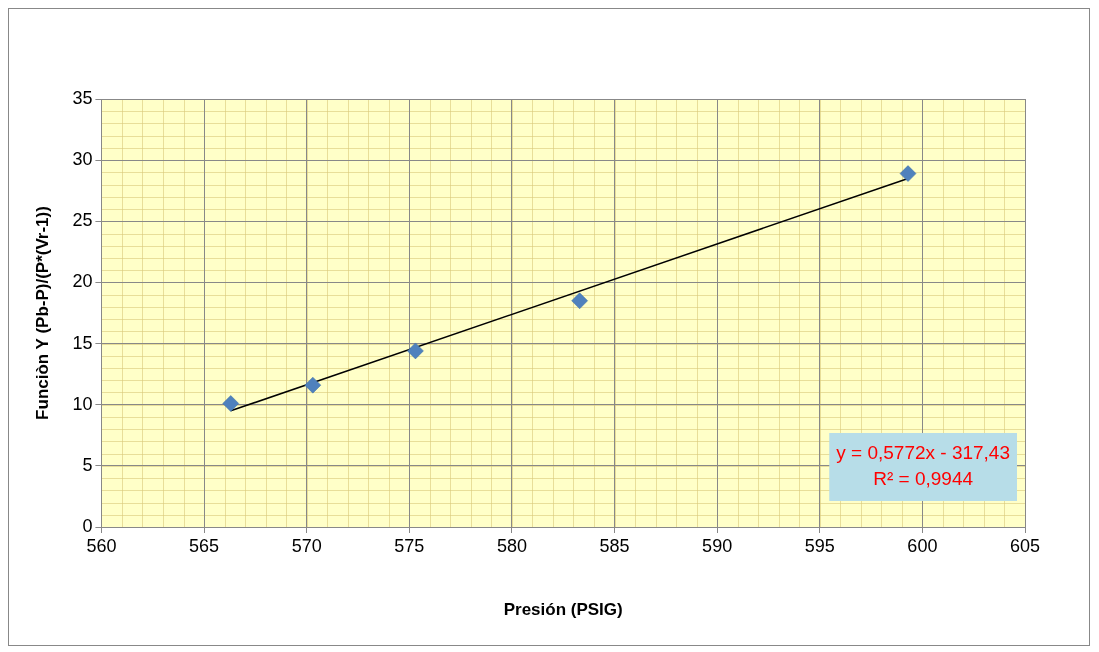  Describe the element at coordinates (82, 159) in the screenshot. I see `y-tick-label: 30` at that location.